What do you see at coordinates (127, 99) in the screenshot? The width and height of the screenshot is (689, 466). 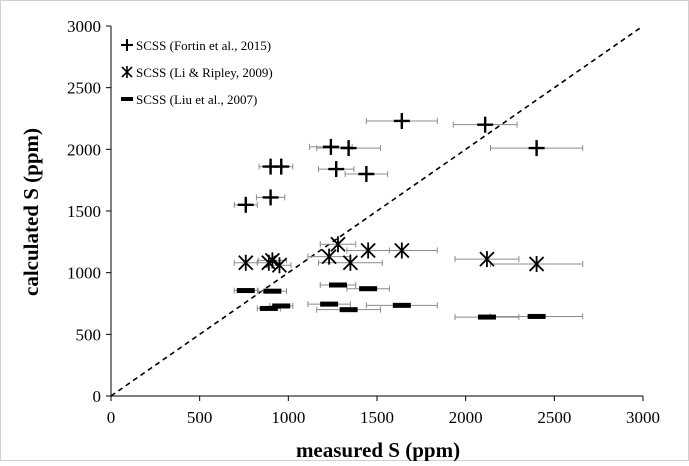 I see `legend-dash` at bounding box center [127, 99].